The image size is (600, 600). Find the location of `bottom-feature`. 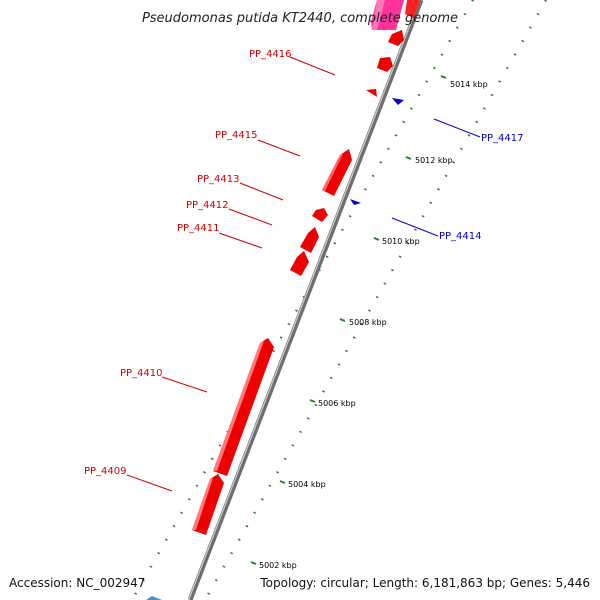

bottom-feature is located at coordinates (154, 598).